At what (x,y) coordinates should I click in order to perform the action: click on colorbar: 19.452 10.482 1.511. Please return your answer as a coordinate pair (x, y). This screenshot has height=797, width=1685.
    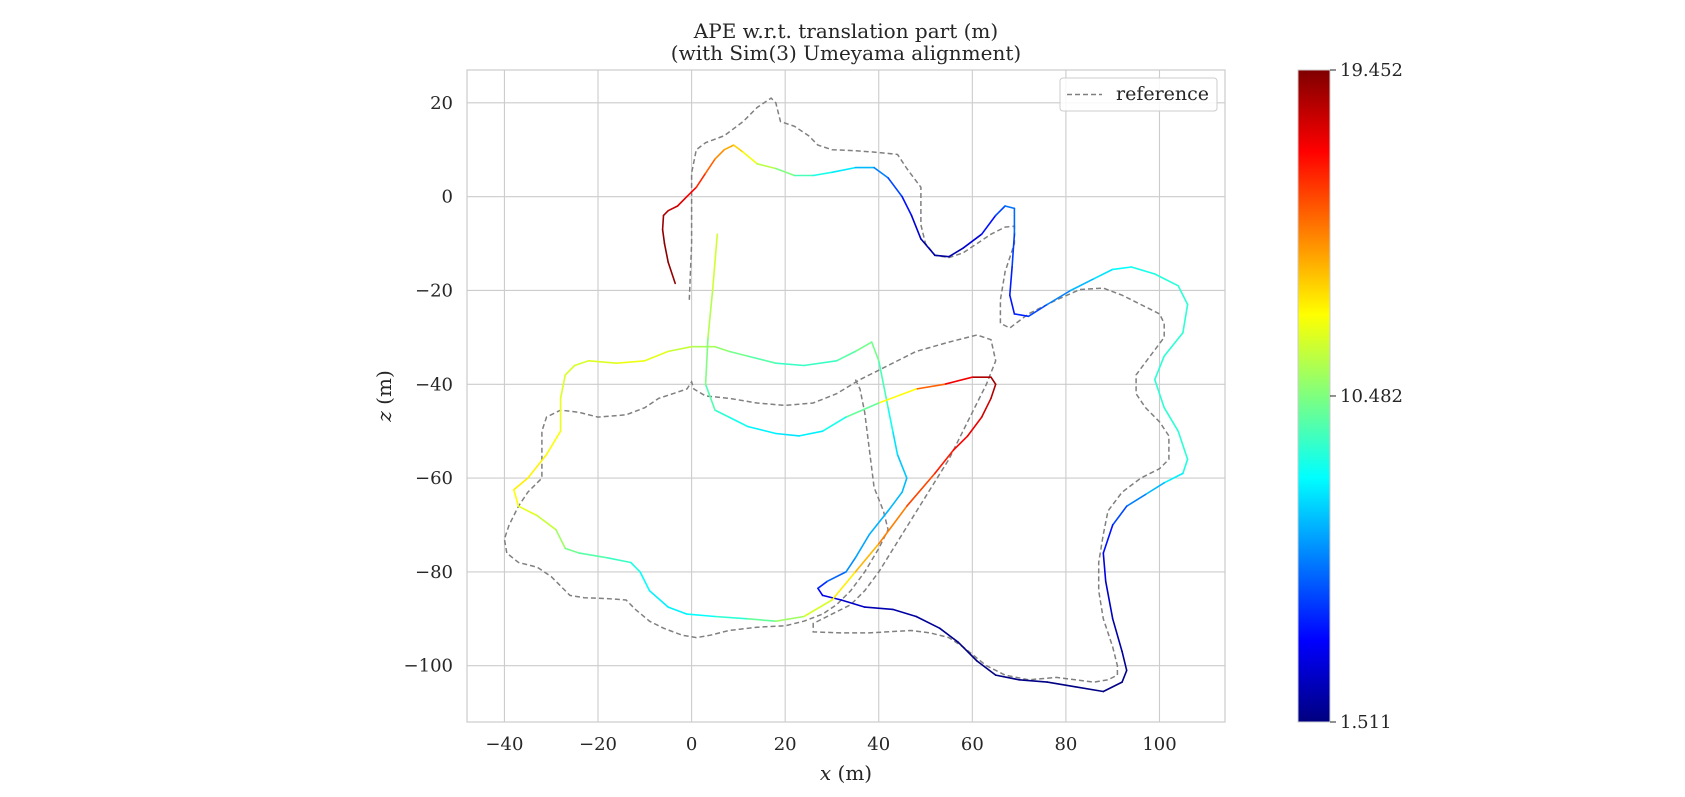
    Looking at the image, I should click on (1350, 396).